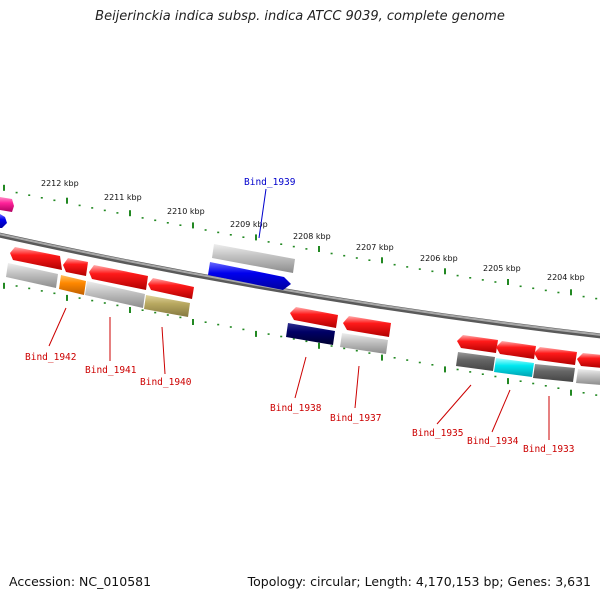 The width and height of the screenshot is (600, 600). What do you see at coordinates (249, 276) in the screenshot?
I see `gene-feature-bind-1939` at bounding box center [249, 276].